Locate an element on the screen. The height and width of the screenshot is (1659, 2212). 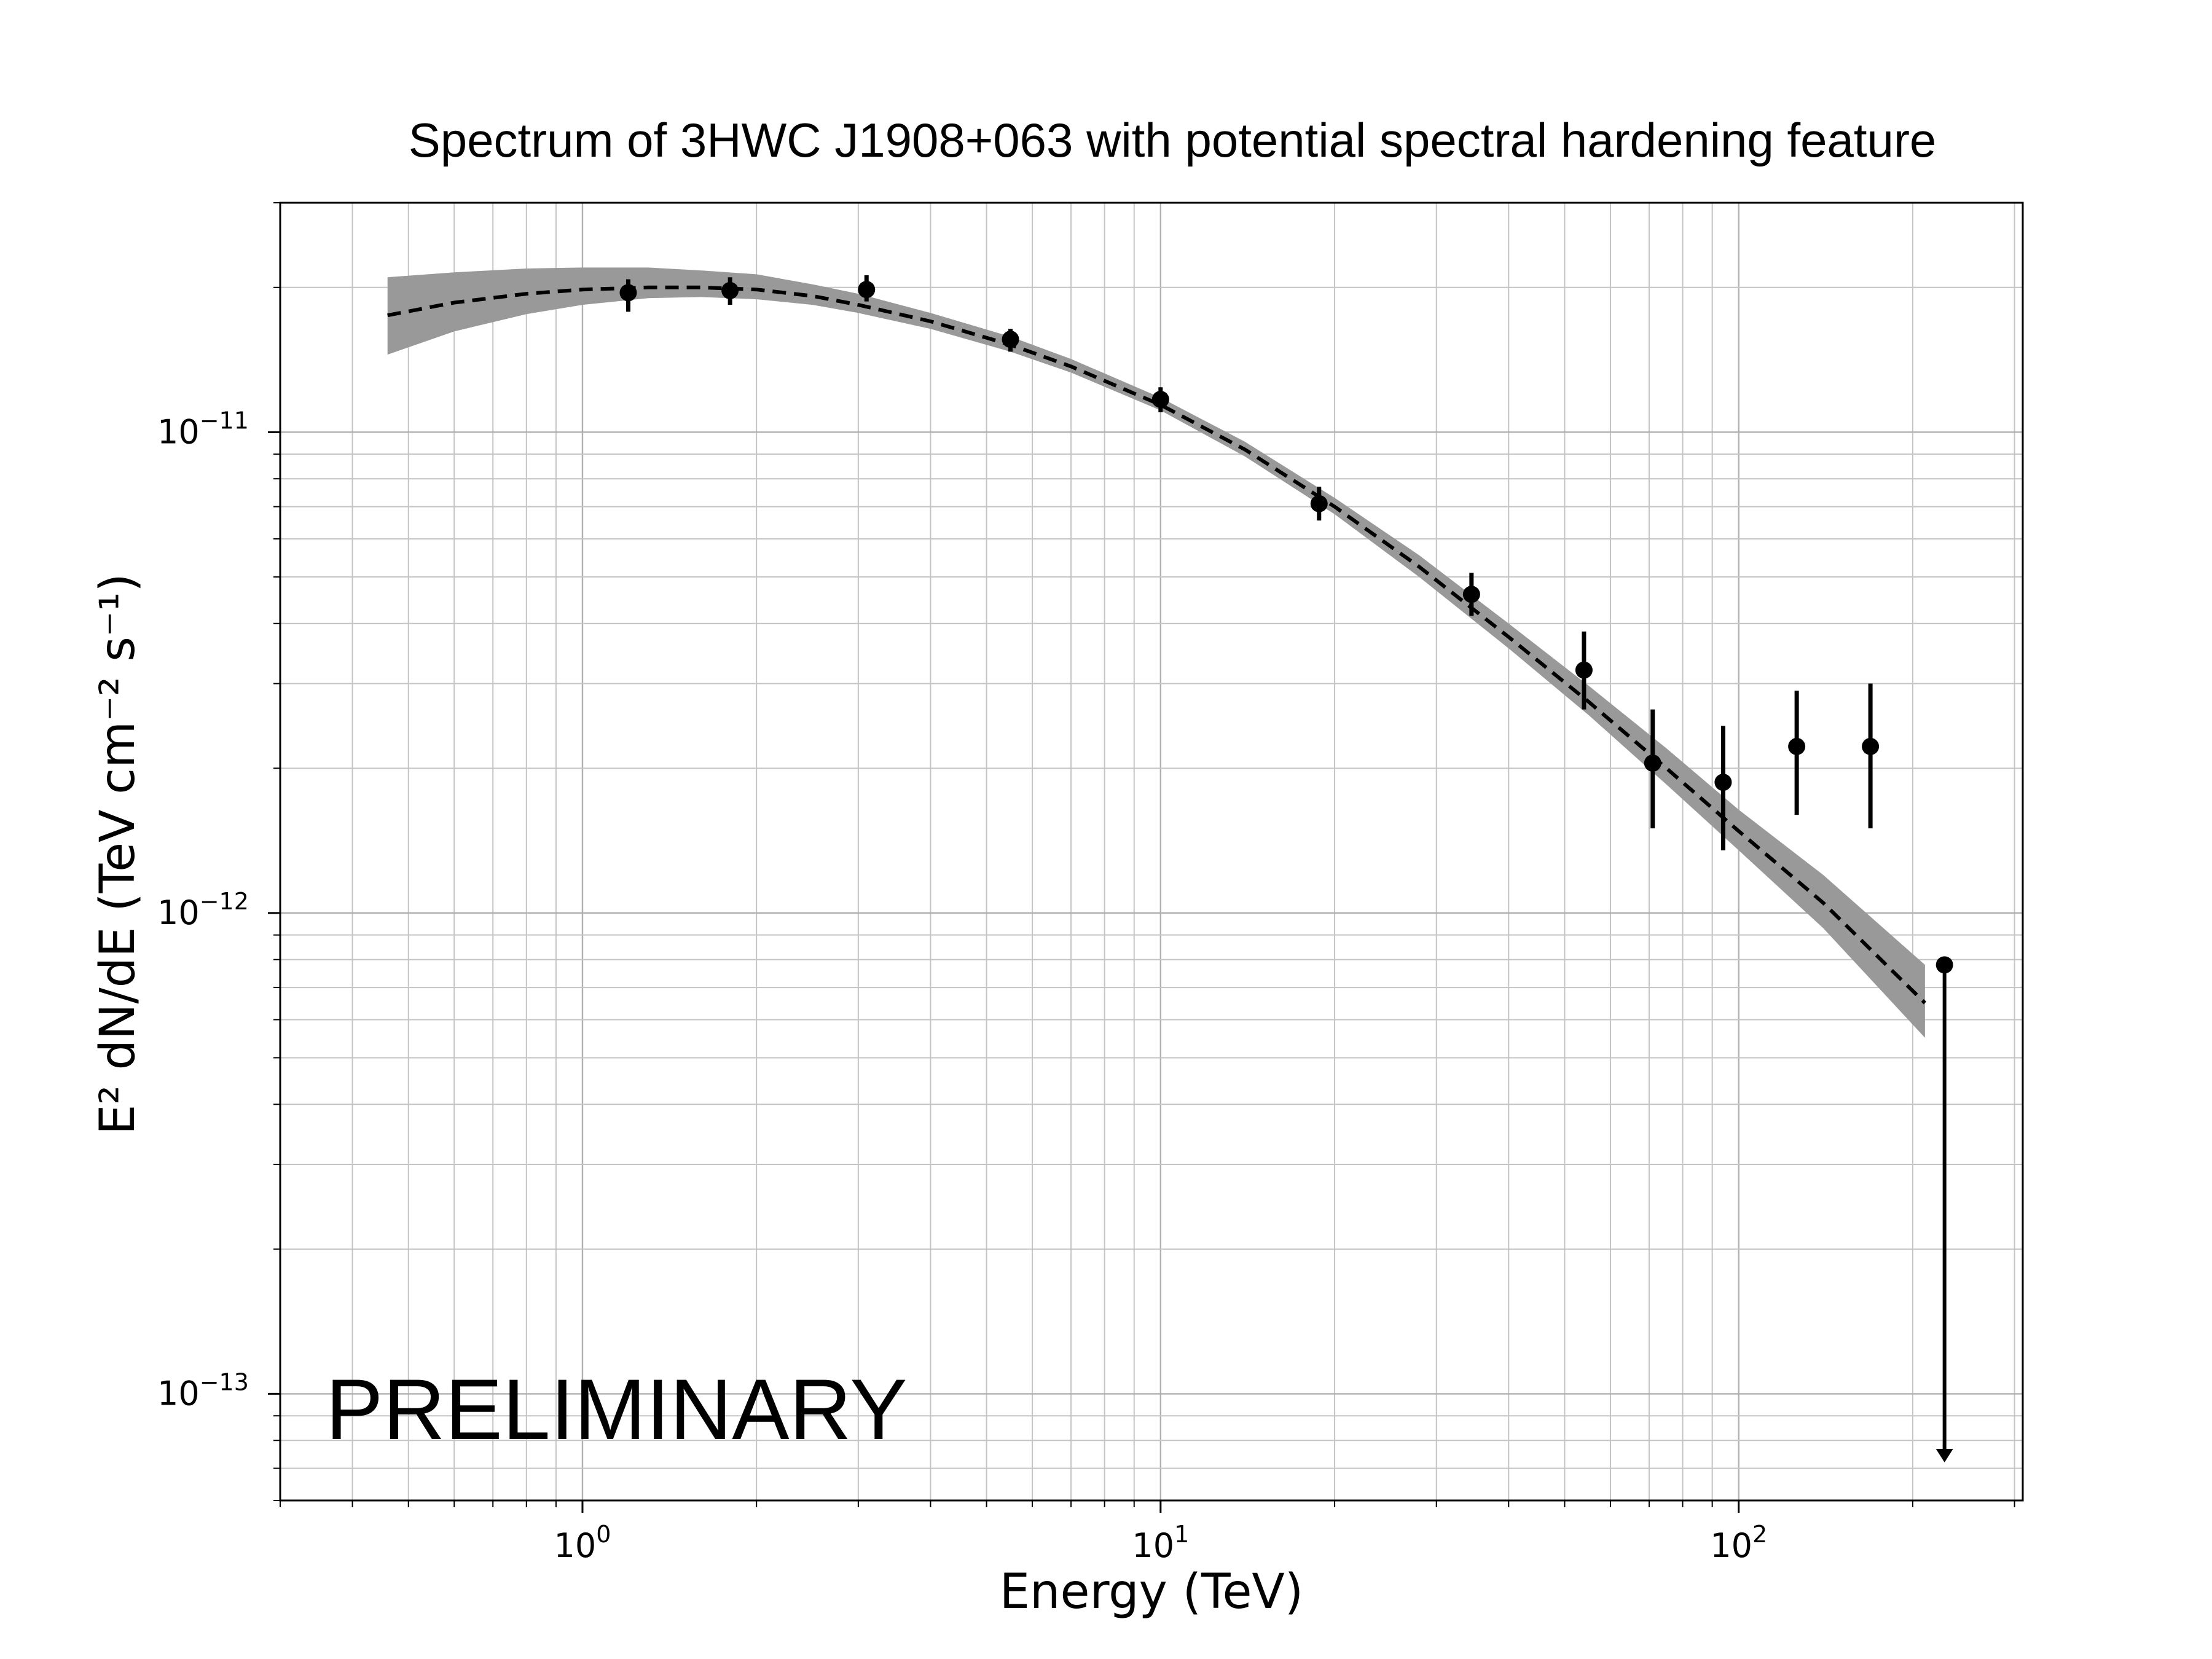
x-tick-label: 10¹ is located at coordinates (1160, 1543).